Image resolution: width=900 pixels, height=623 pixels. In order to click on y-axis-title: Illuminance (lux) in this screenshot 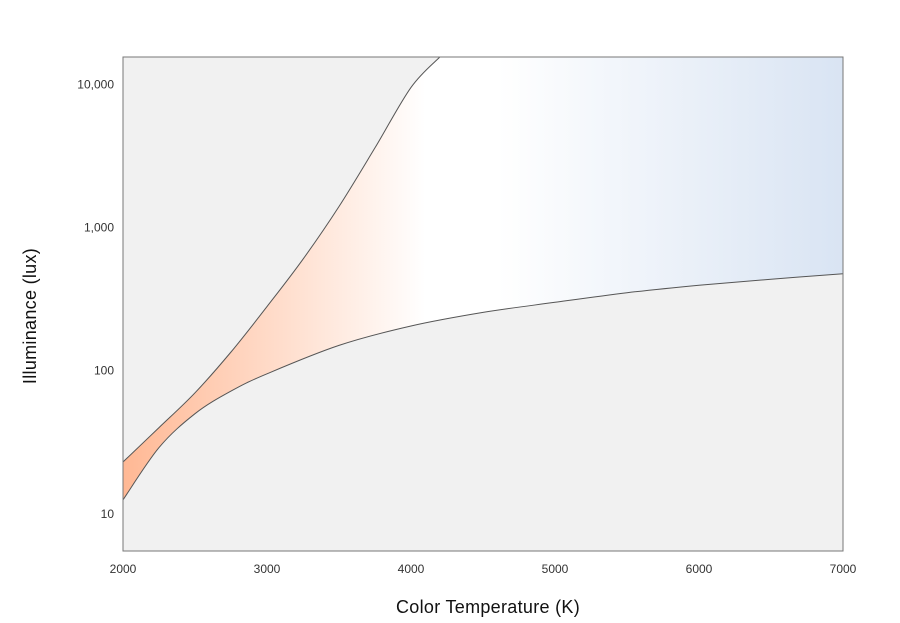, I will do `click(30, 316)`.